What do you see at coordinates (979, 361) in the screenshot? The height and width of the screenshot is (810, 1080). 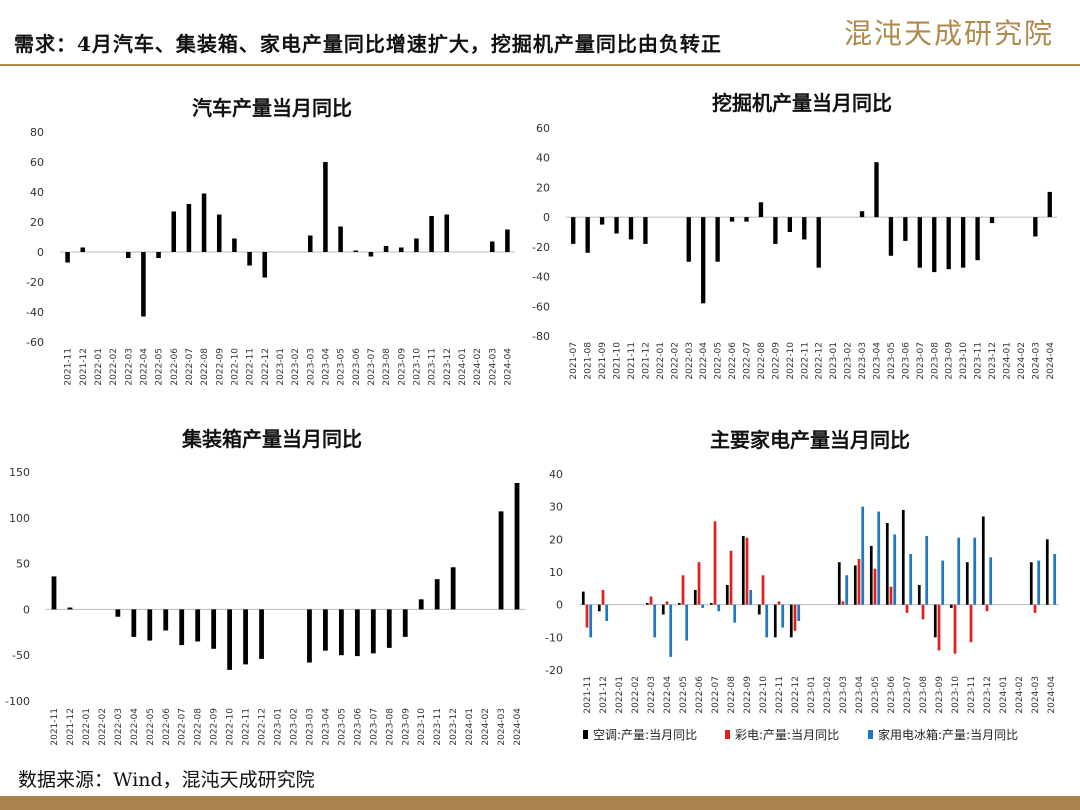 I see `x-tick-label: 2023-11` at bounding box center [979, 361].